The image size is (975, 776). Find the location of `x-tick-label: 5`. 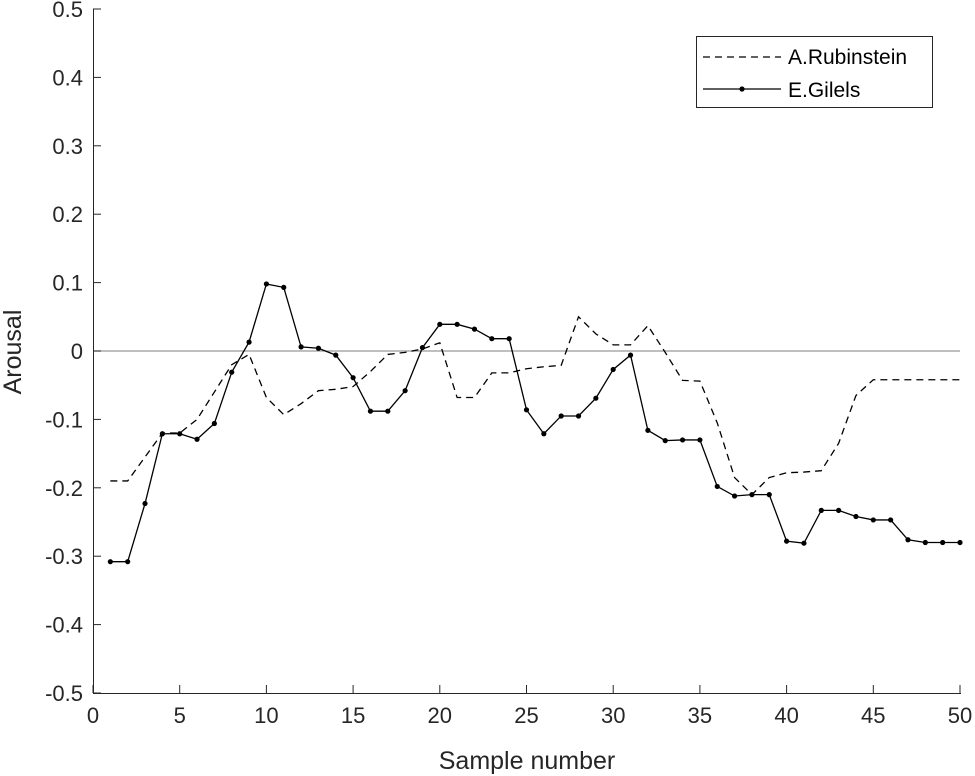

x-tick-label: 5 is located at coordinates (180, 715).